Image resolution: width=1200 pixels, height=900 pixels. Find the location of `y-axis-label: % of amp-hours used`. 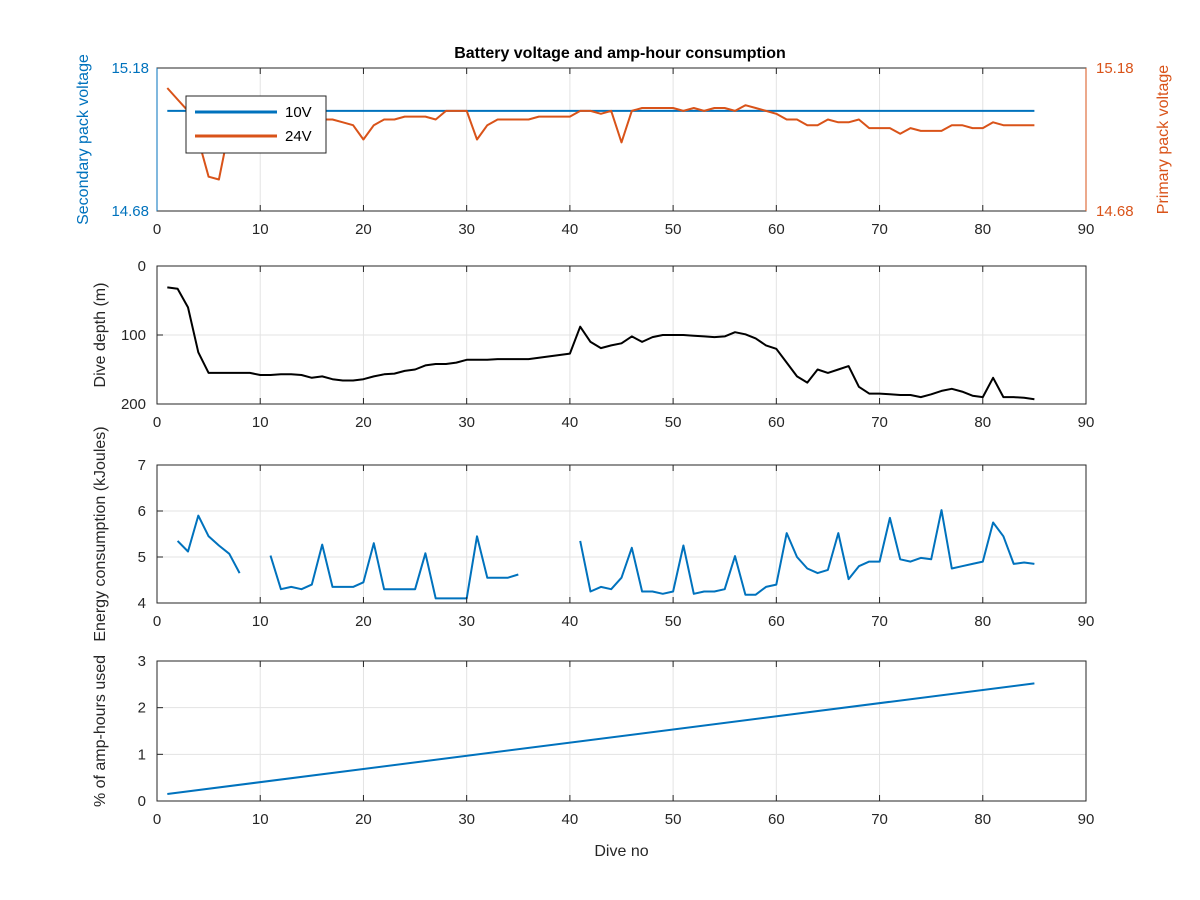

y-axis-label: % of amp-hours used is located at coordinates (100, 731).